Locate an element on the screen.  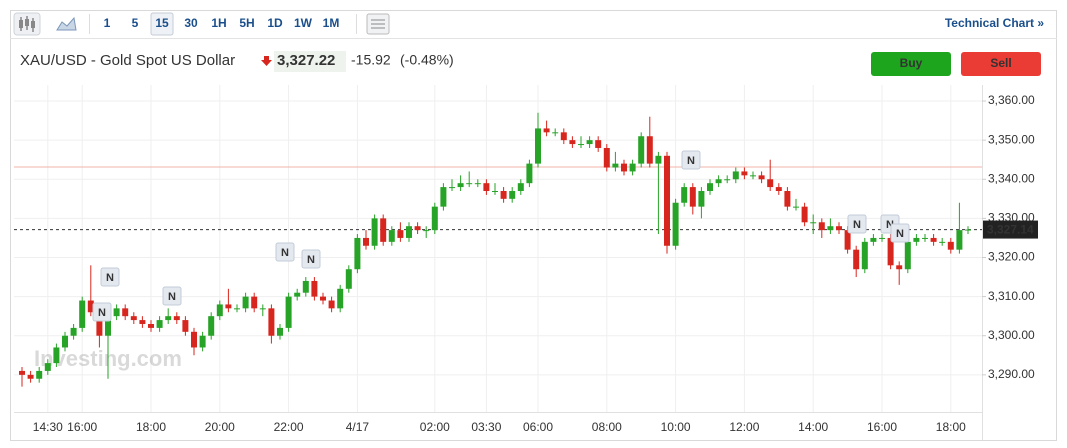
buy-label: Buy is located at coordinates (911, 63).